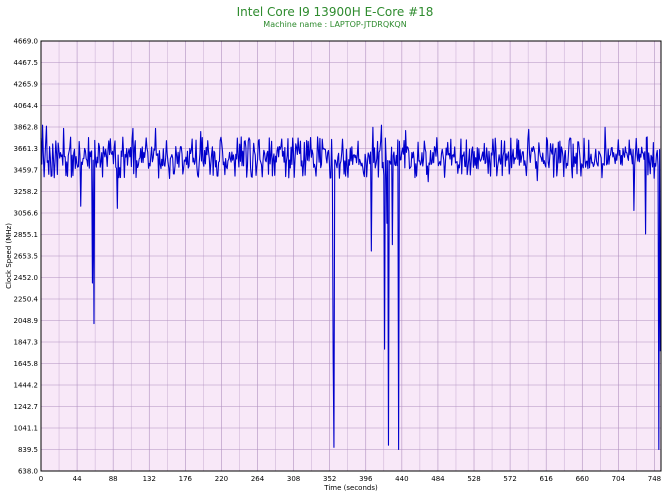 This screenshot has width=670, height=503. What do you see at coordinates (335, 12) in the screenshot?
I see `chart-title: Intel Core I9 13900H E-Core #18` at bounding box center [335, 12].